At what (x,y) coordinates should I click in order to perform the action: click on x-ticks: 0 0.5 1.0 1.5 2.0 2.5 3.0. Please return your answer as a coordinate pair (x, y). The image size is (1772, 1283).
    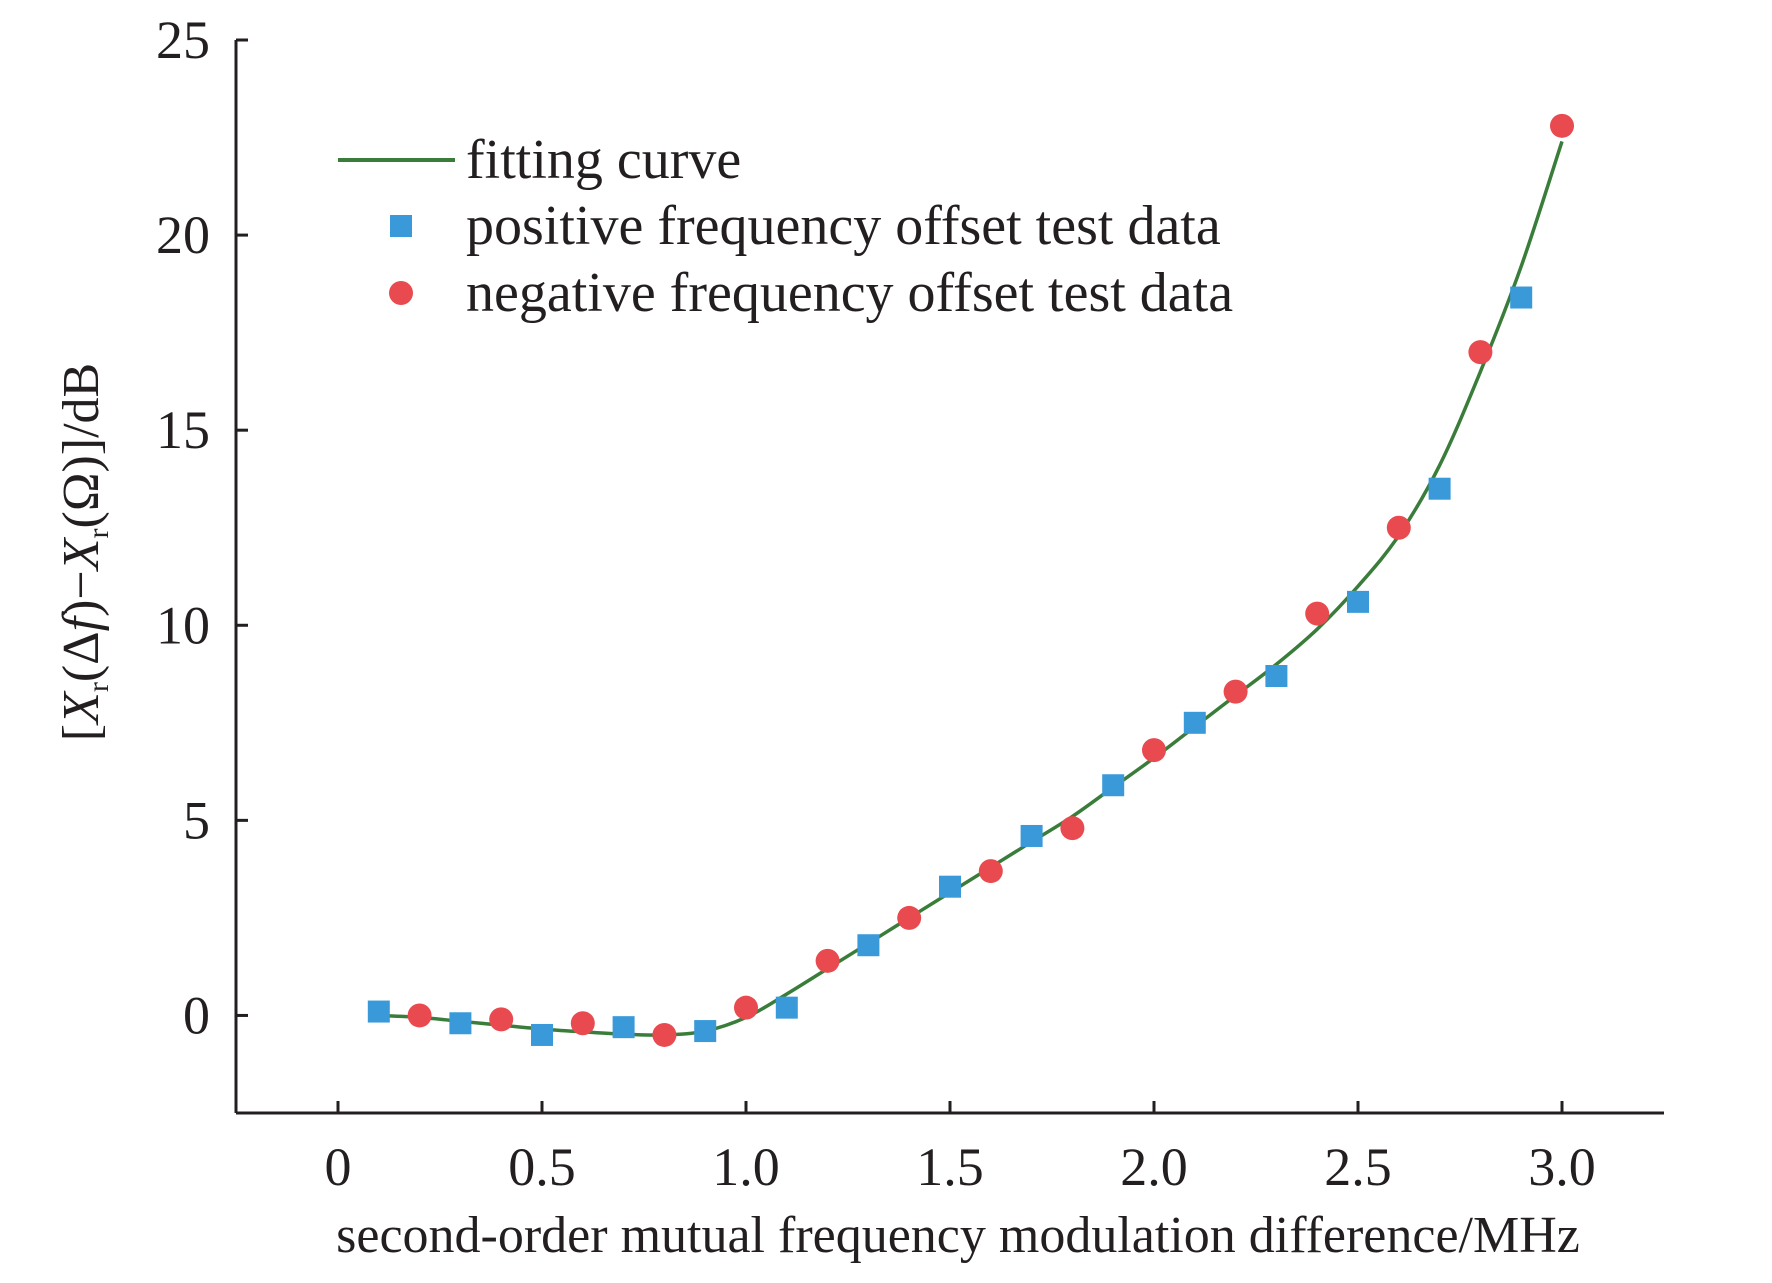
    Looking at the image, I should click on (960, 1149).